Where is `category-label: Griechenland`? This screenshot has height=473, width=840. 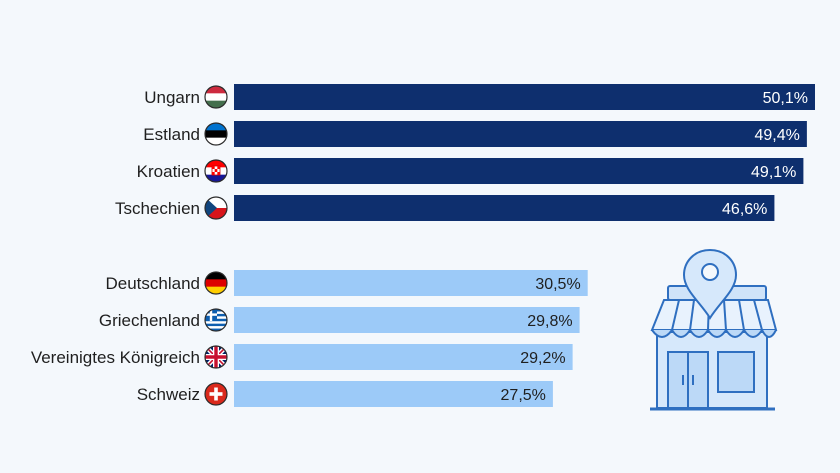 category-label: Griechenland is located at coordinates (149, 320).